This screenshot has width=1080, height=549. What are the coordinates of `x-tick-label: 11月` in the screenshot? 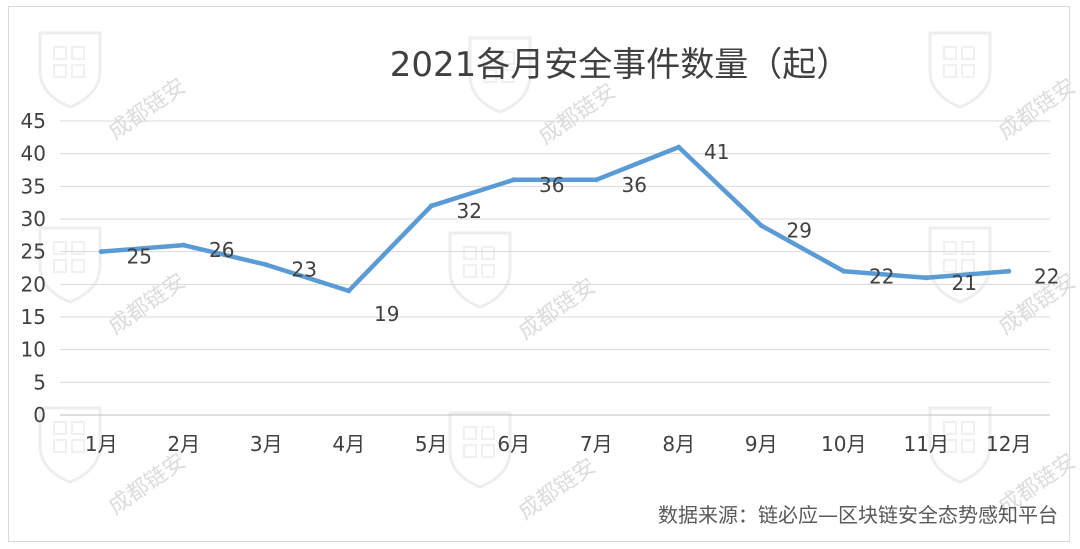 It's located at (926, 444).